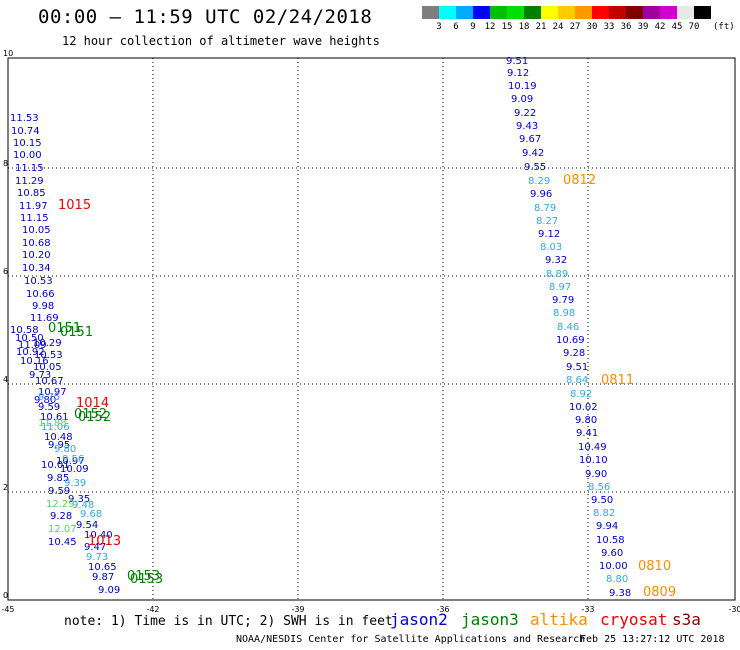  Describe the element at coordinates (558, 27) in the screenshot. I see `colorbar-label: 24` at that location.